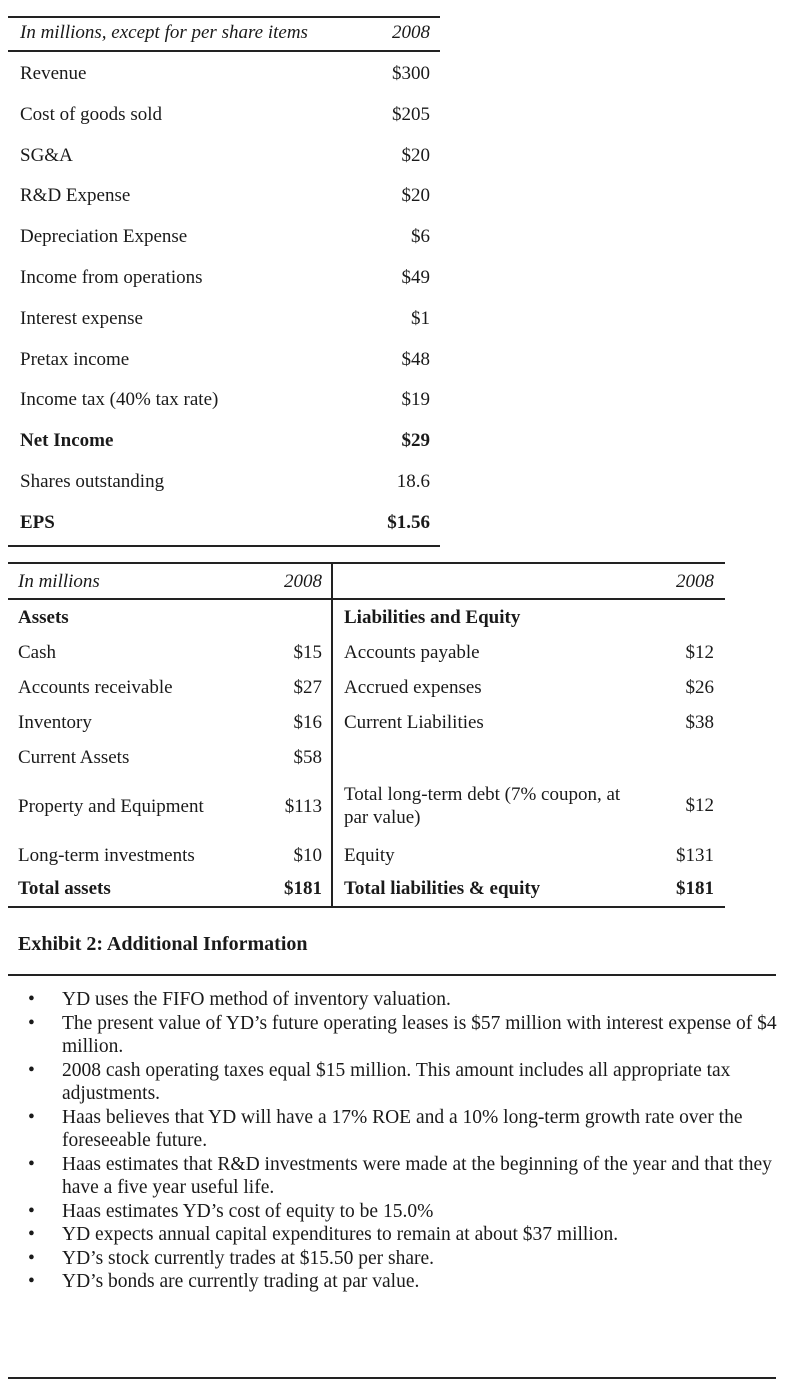 Image resolution: width=791 pixels, height=1396 pixels. I want to click on row-label: Total assets, so click(64, 888).